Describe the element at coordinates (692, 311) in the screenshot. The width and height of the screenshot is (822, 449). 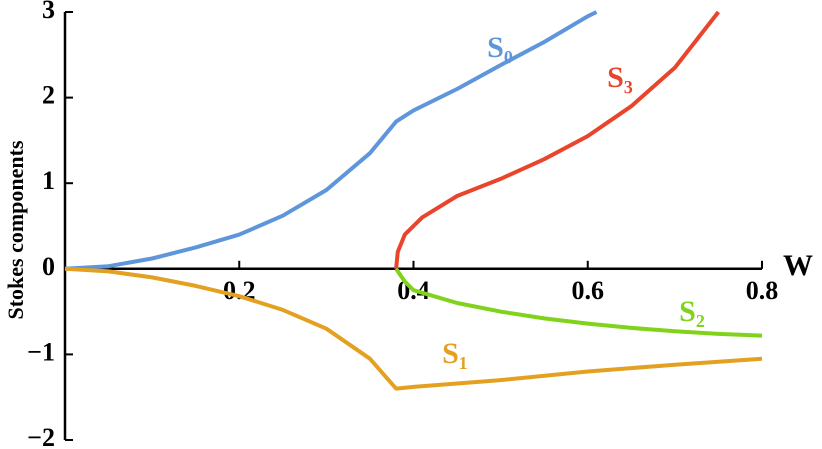
I see `series-label: S₂` at that location.